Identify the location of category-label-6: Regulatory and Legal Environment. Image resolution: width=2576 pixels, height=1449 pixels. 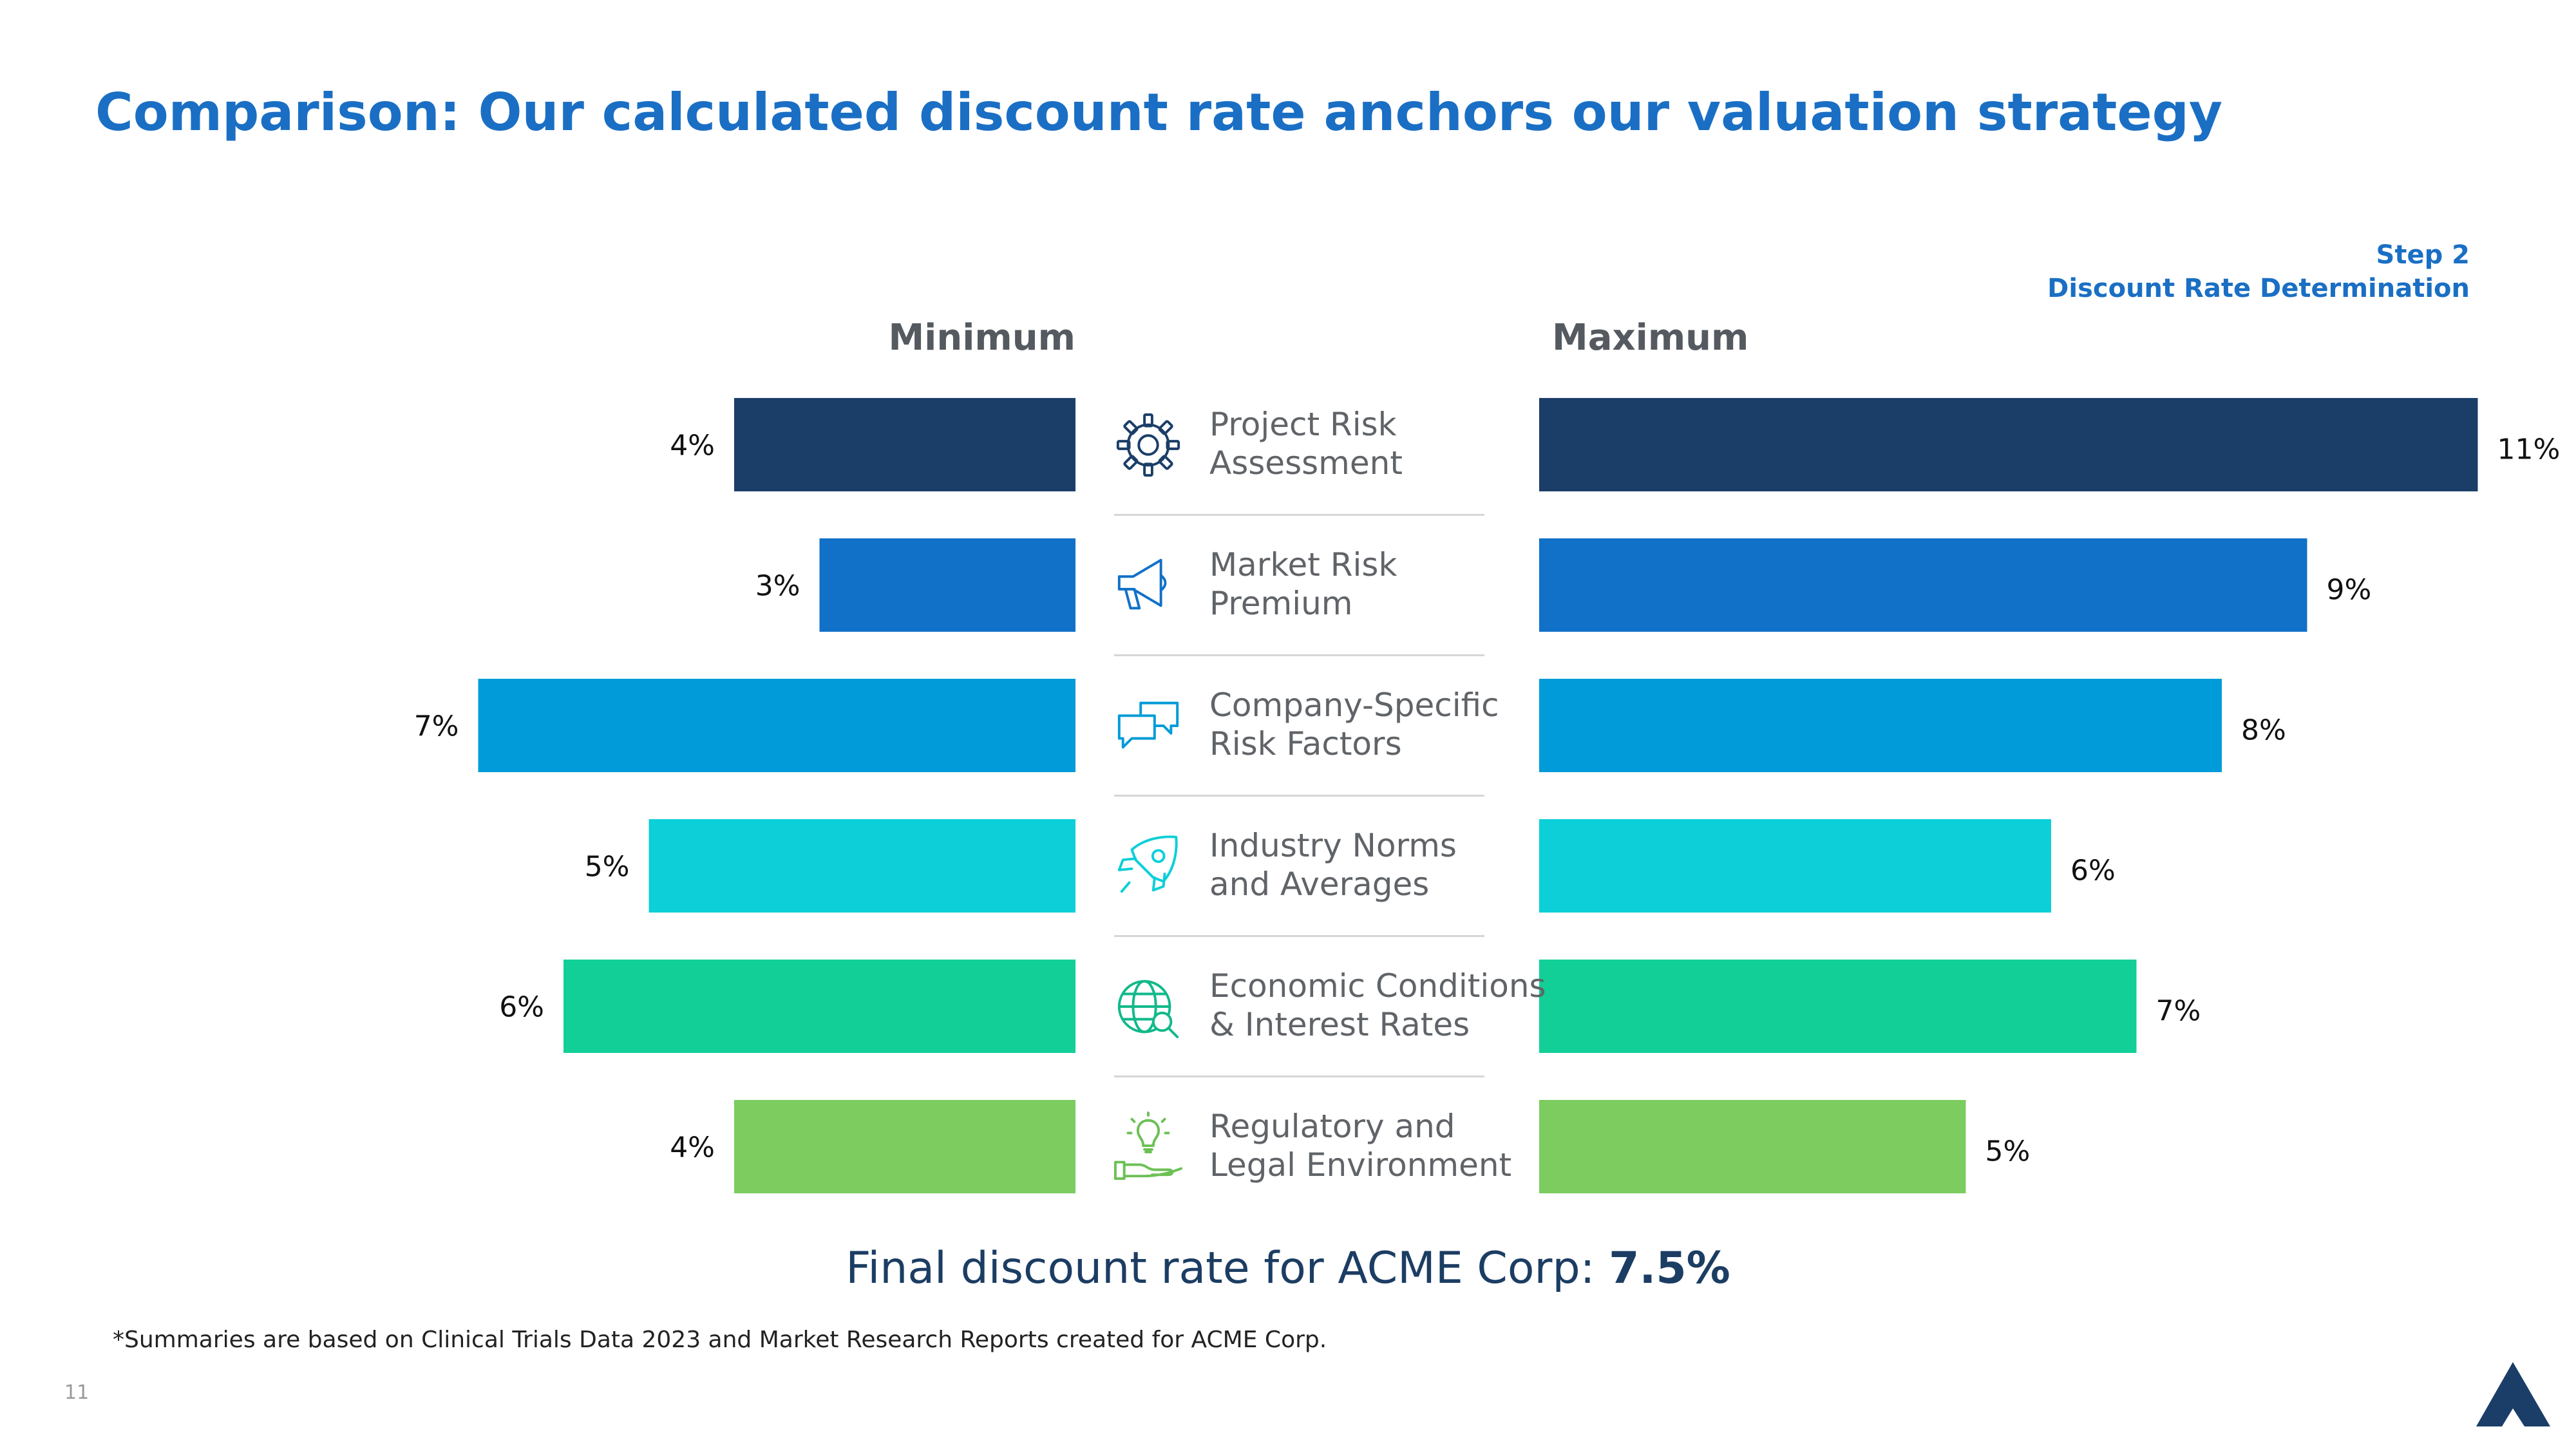
(1360, 1145).